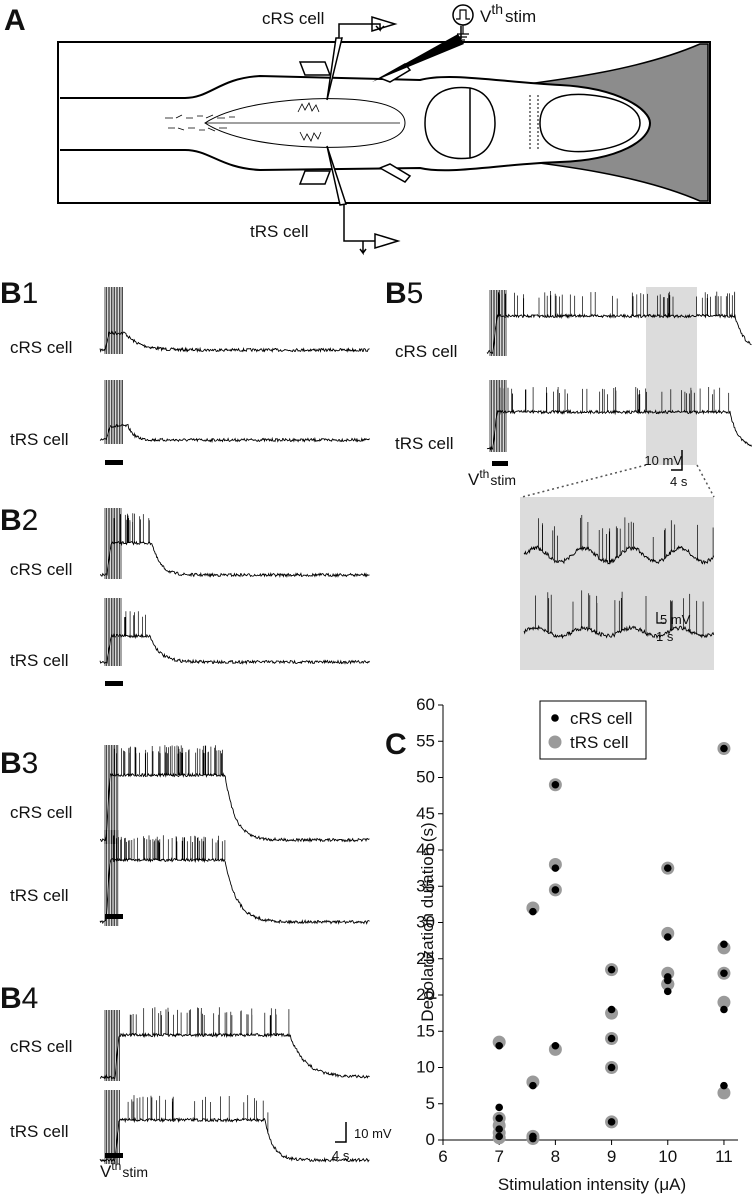 This screenshot has width=754, height=1199. I want to click on y-tick-label: 60, so click(425, 704).